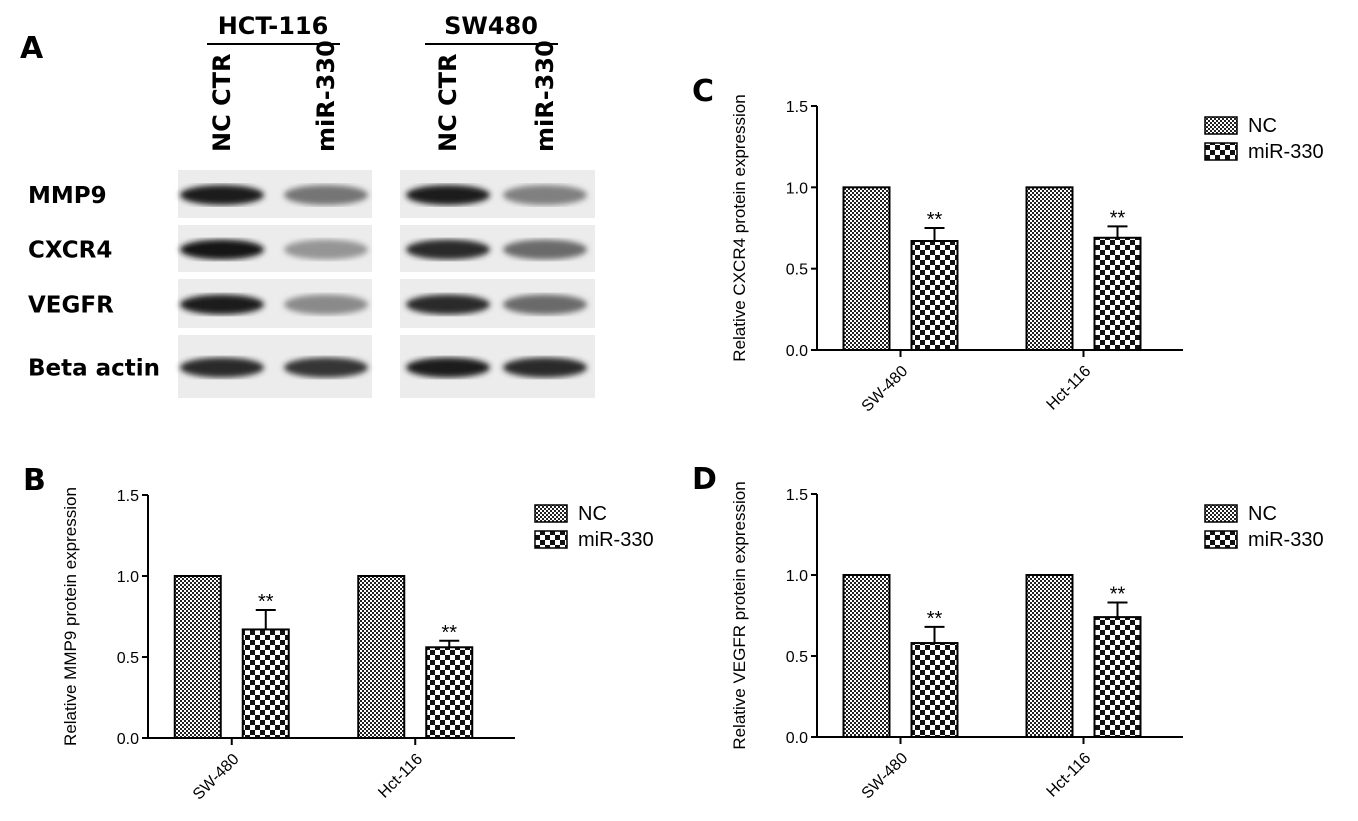  Describe the element at coordinates (739, 615) in the screenshot. I see `y-axis-label: Relative VEGFR protein expression` at that location.